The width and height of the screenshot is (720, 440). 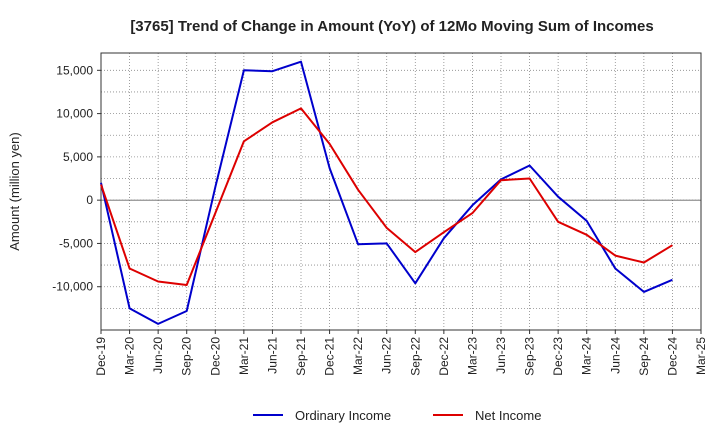 What do you see at coordinates (530, 356) in the screenshot?
I see `x-tick-label: Sep-23` at bounding box center [530, 356].